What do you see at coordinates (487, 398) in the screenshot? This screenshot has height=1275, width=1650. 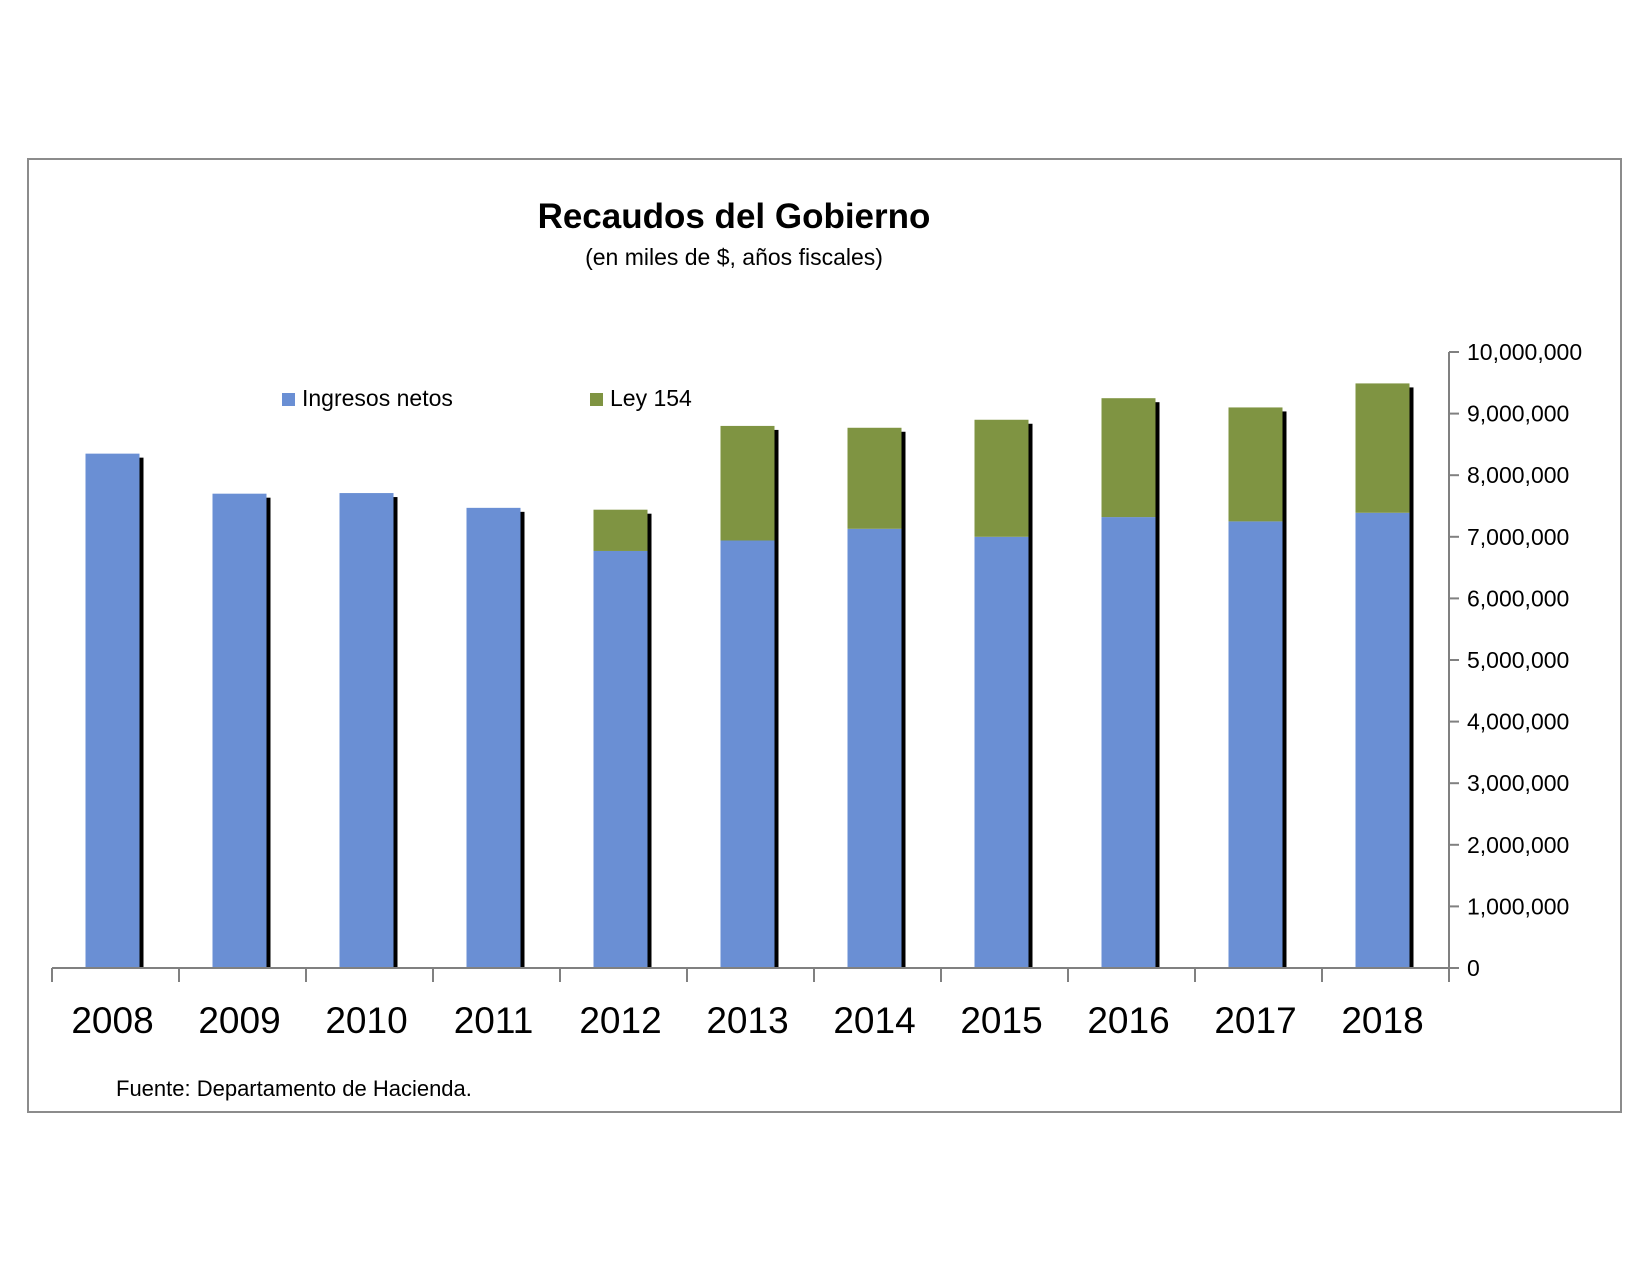 I see `legend: Ingresos netos Ley 154` at bounding box center [487, 398].